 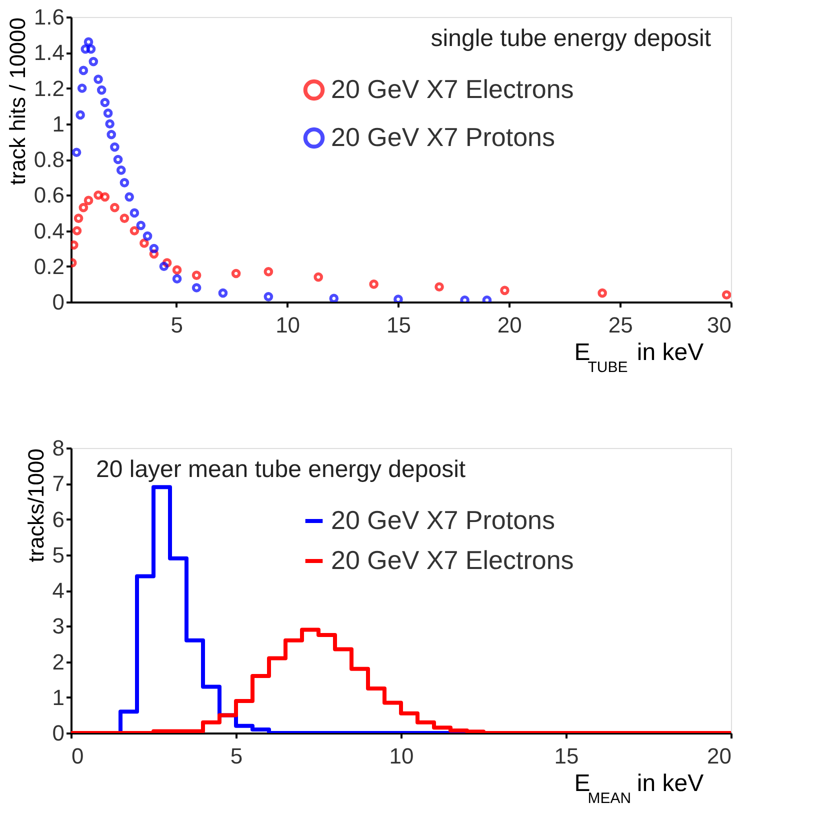 What do you see at coordinates (58, 590) in the screenshot?
I see `y-tick-label: 4` at bounding box center [58, 590].